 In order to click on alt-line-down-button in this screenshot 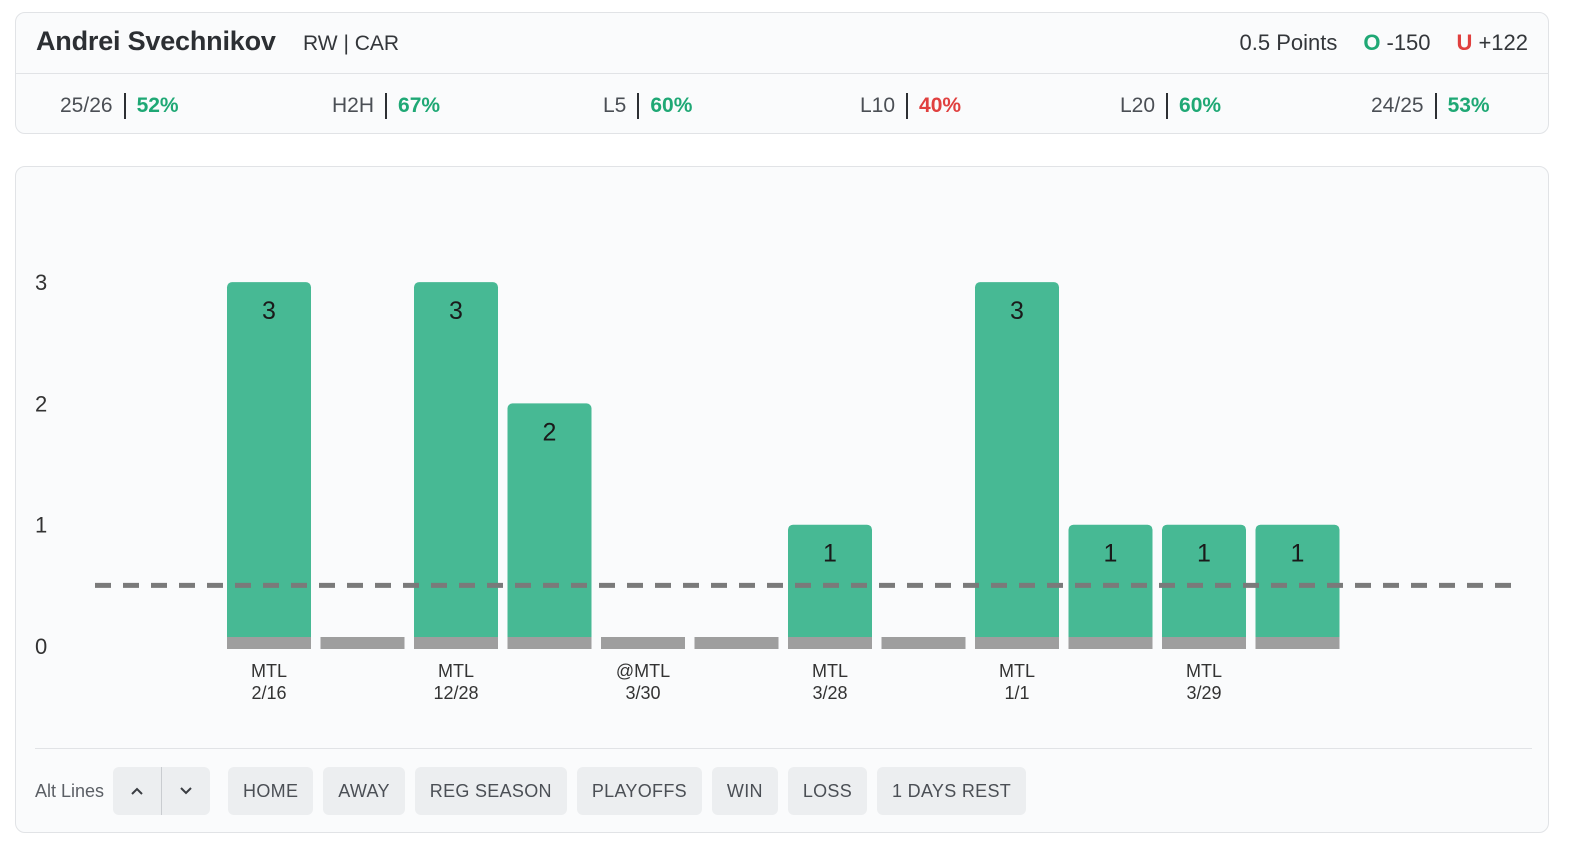, I will do `click(186, 791)`.